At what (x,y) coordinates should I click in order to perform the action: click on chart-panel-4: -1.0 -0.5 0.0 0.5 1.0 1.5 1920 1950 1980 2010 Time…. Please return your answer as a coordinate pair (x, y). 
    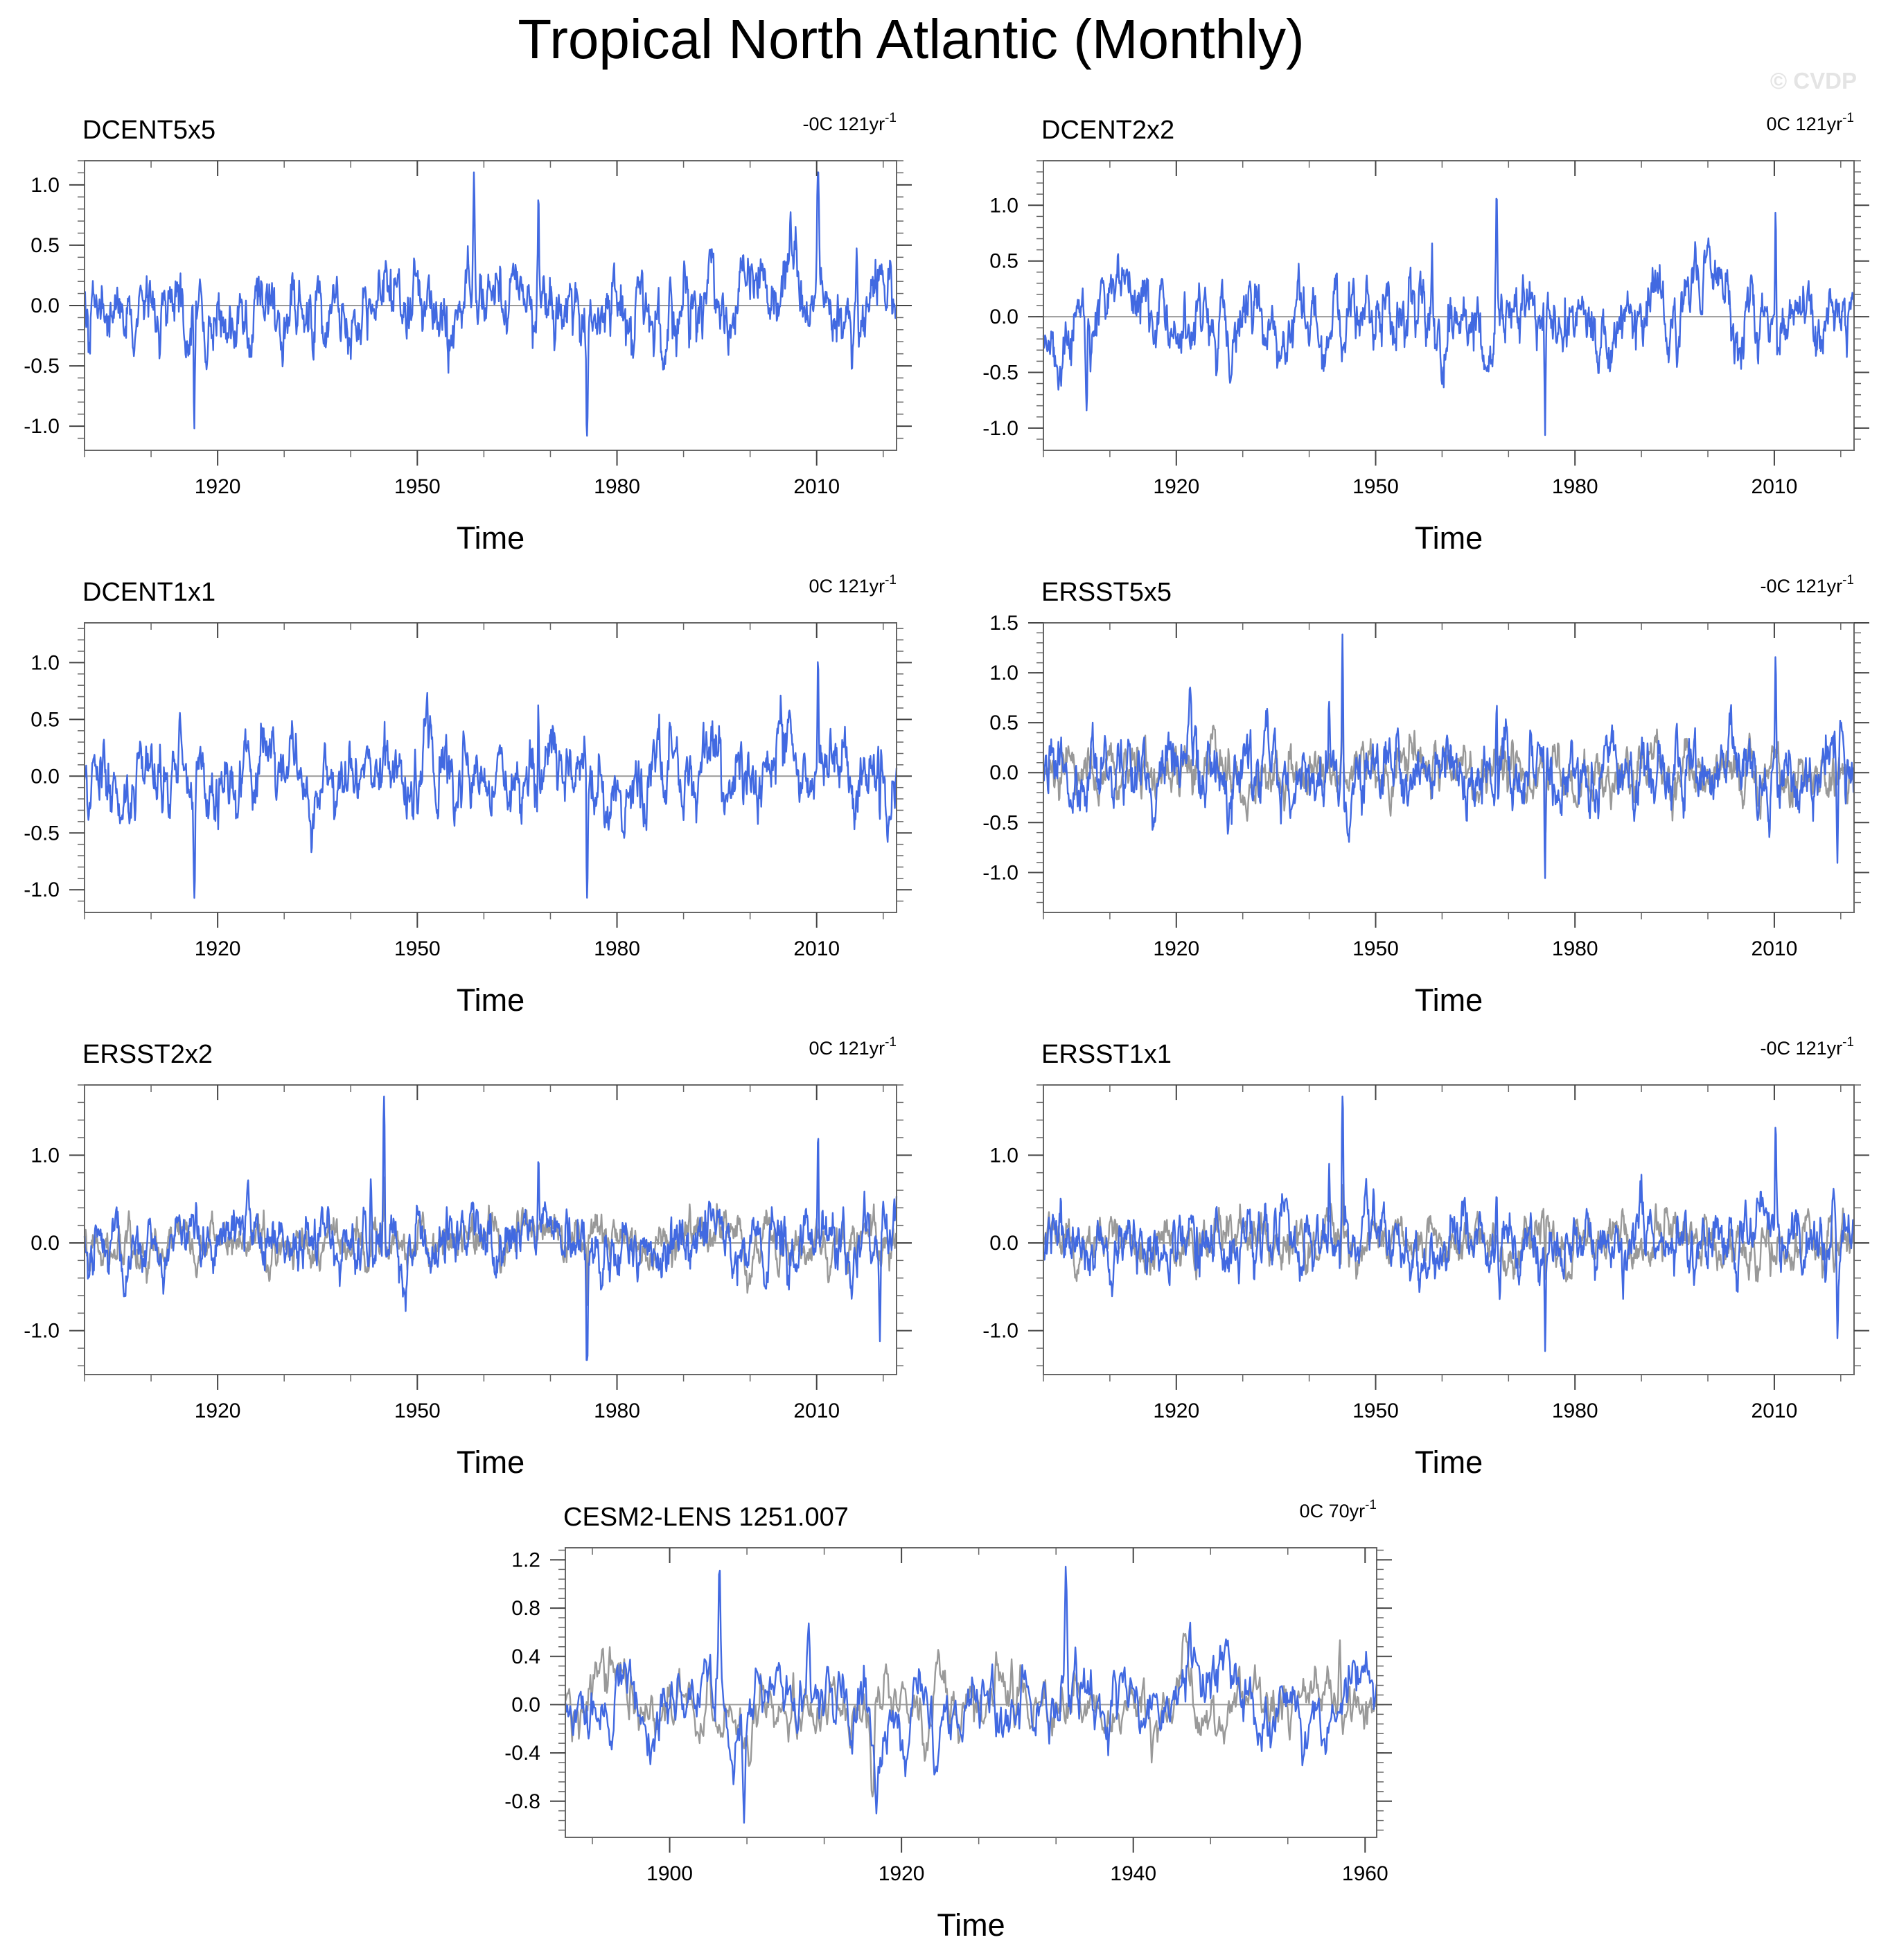
    Looking at the image, I should click on (1426, 795).